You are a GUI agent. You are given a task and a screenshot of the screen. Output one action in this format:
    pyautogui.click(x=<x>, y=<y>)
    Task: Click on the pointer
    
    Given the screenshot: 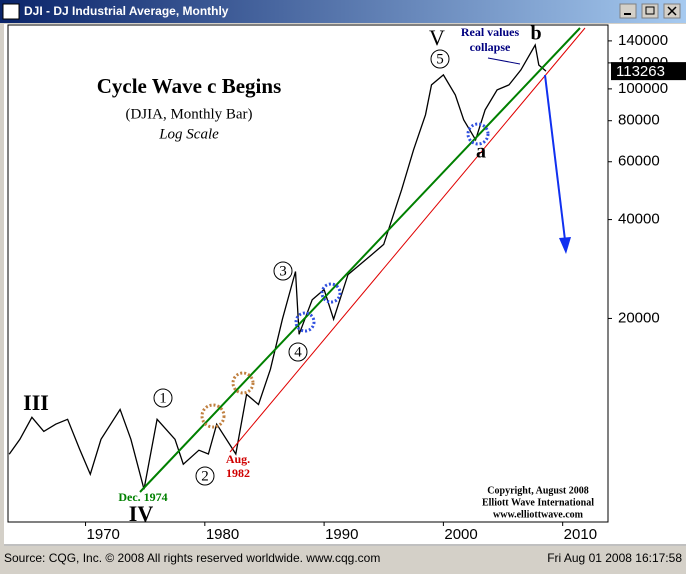 What is the action you would take?
    pyautogui.click(x=504, y=61)
    